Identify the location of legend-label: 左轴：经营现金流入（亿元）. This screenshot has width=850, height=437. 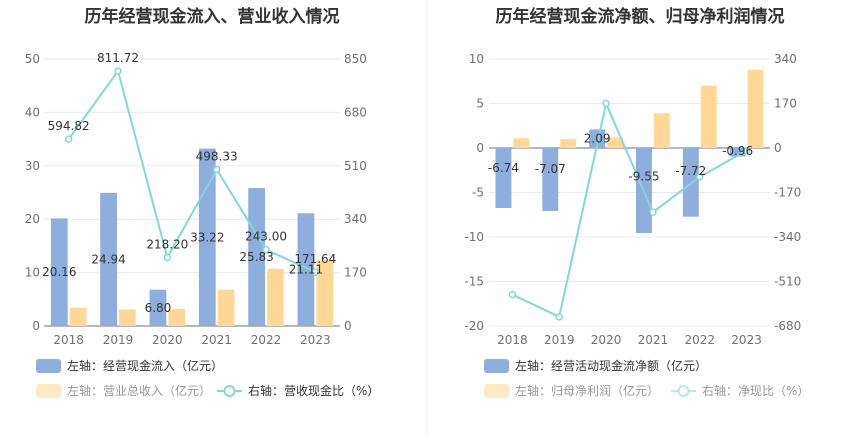
(145, 365).